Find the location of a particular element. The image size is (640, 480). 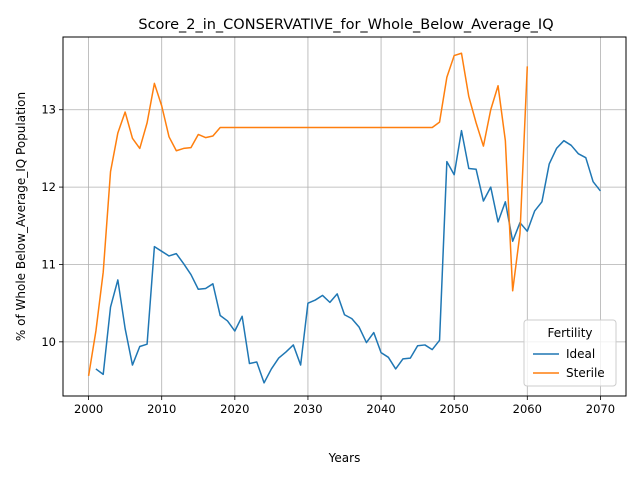

y-tick-label: 10 is located at coordinates (48, 342).